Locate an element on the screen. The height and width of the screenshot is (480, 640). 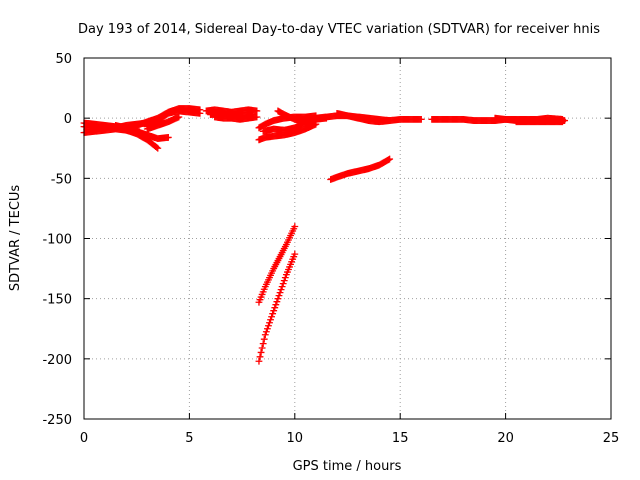
x-tick-label: 15 is located at coordinates (400, 438).